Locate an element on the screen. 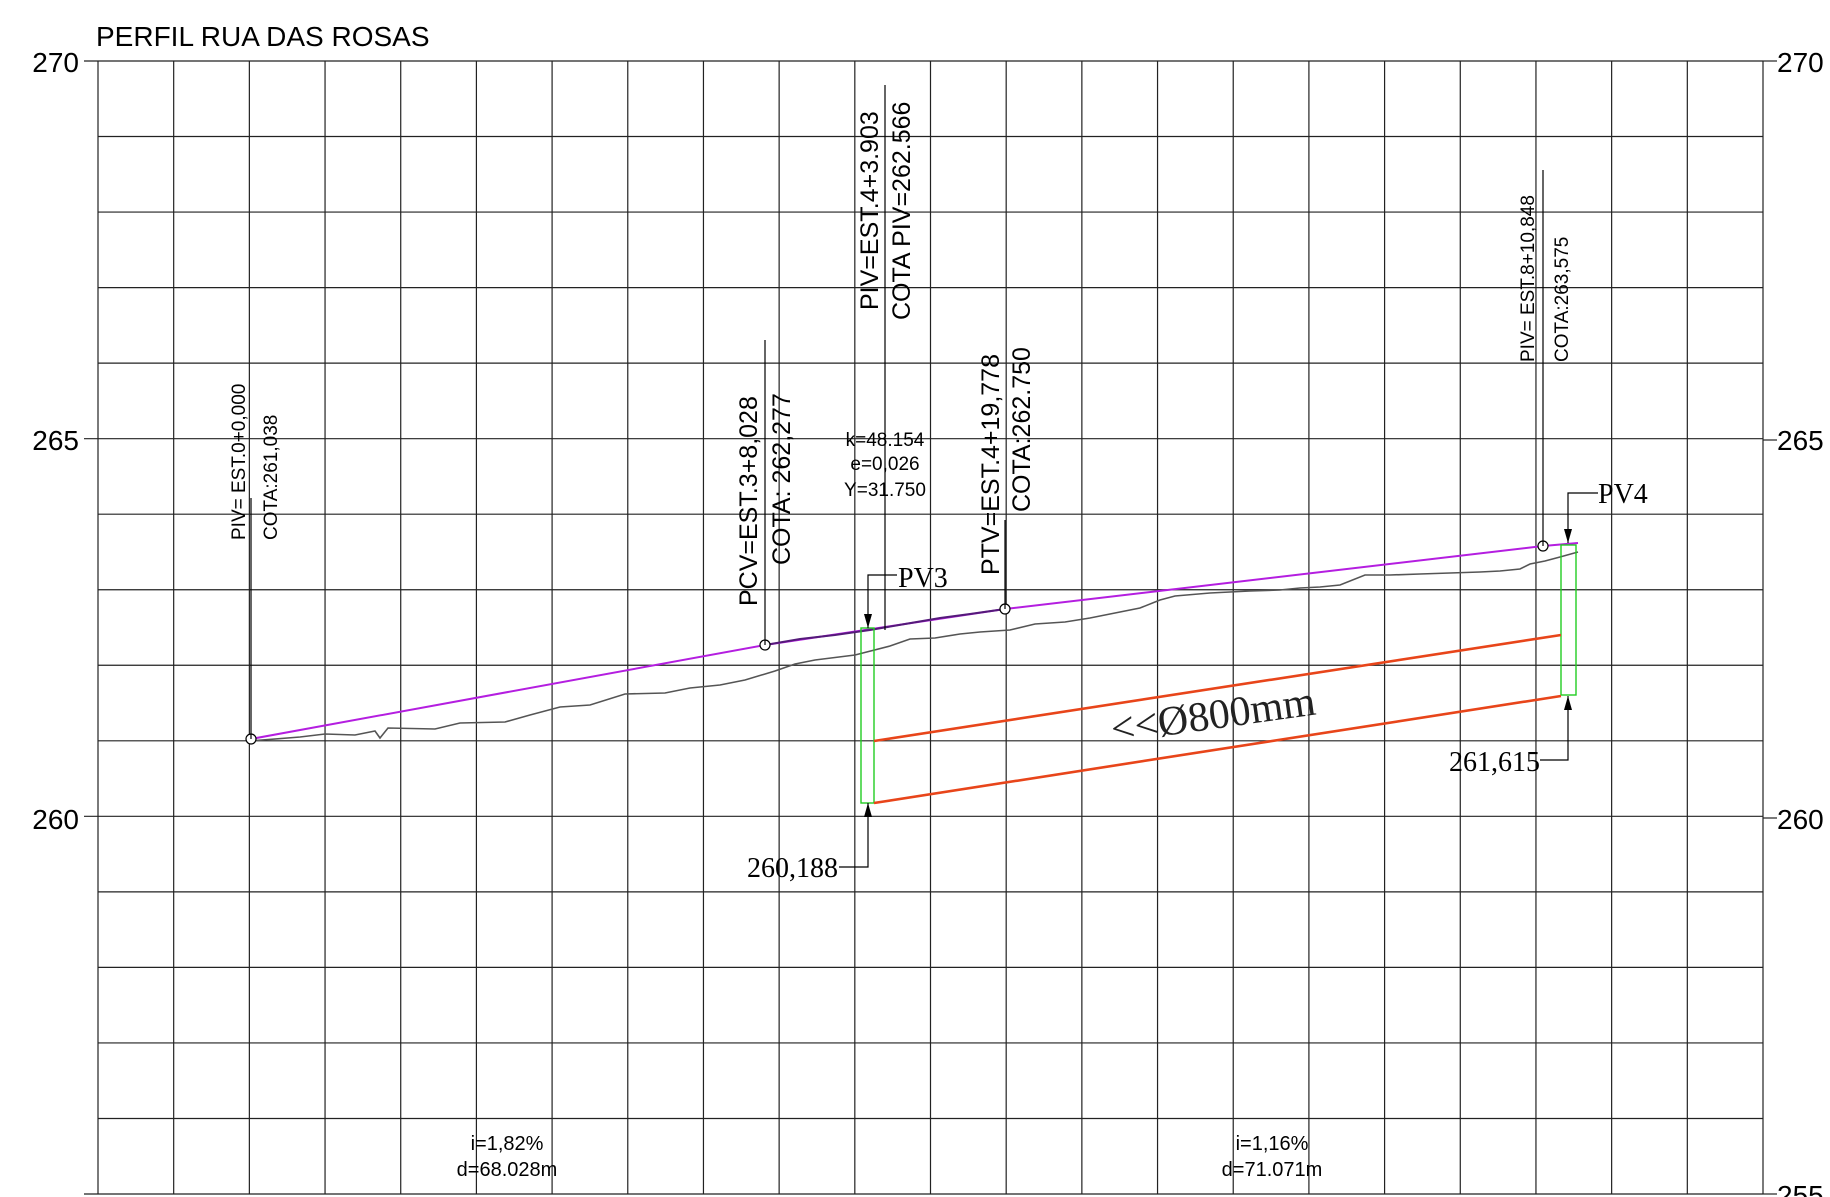 The image size is (1830, 1197). curve-e-value: e=0,026 is located at coordinates (884, 464).